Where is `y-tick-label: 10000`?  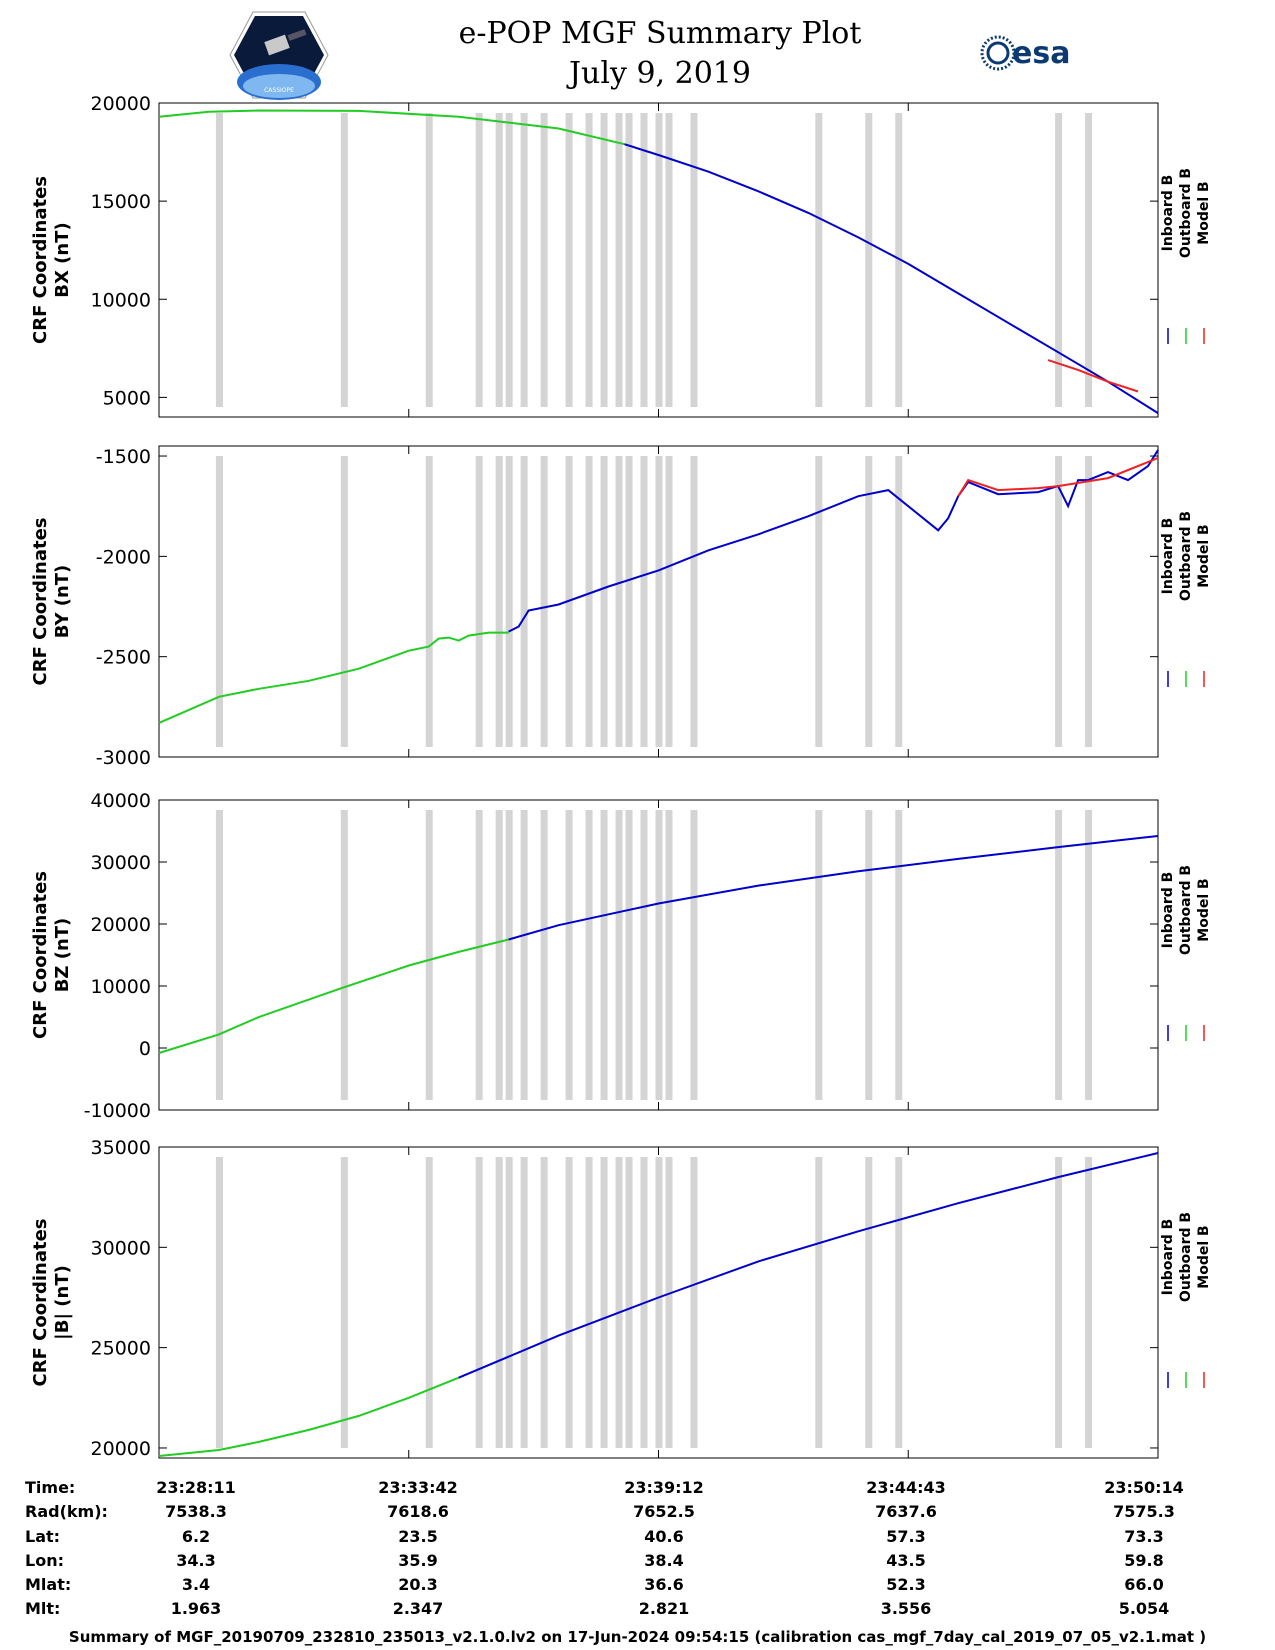 y-tick-label: 10000 is located at coordinates (121, 300).